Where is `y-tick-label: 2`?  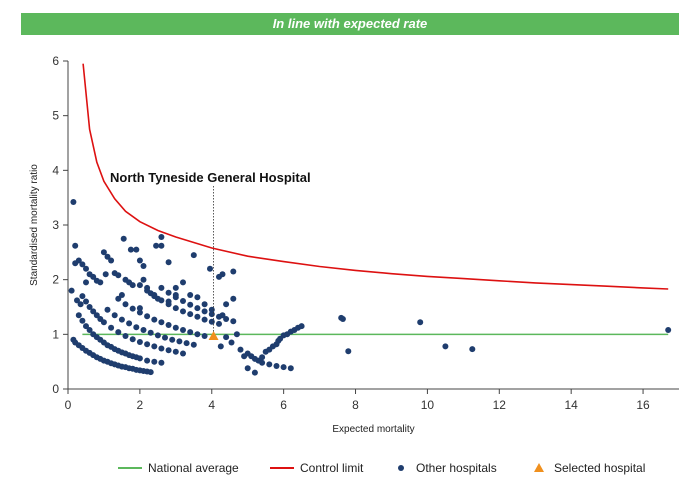
y-tick-label: 2 is located at coordinates (55, 280).